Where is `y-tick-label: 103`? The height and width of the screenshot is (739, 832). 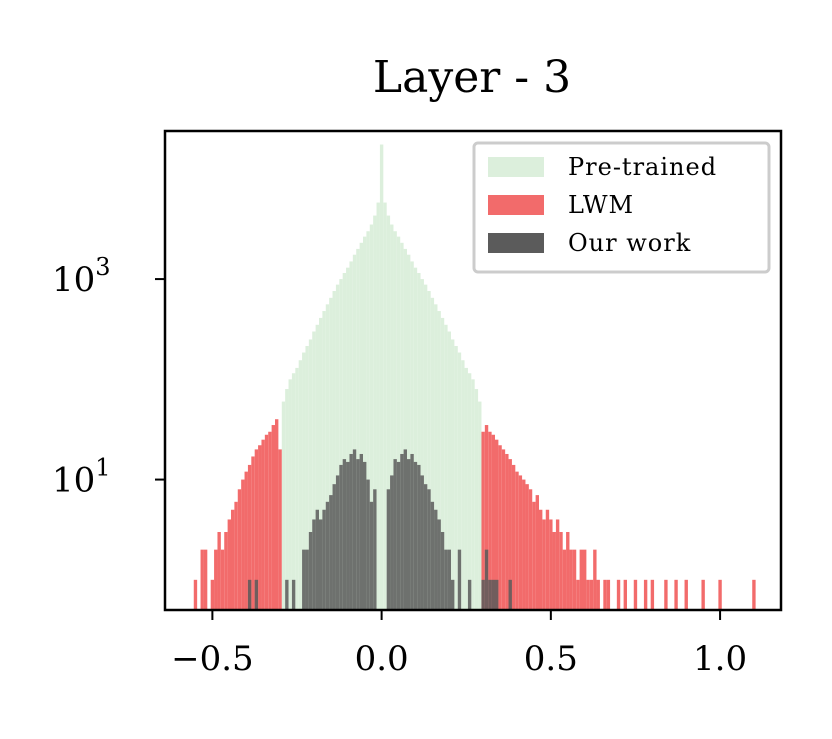 y-tick-label: 103 is located at coordinates (81, 276).